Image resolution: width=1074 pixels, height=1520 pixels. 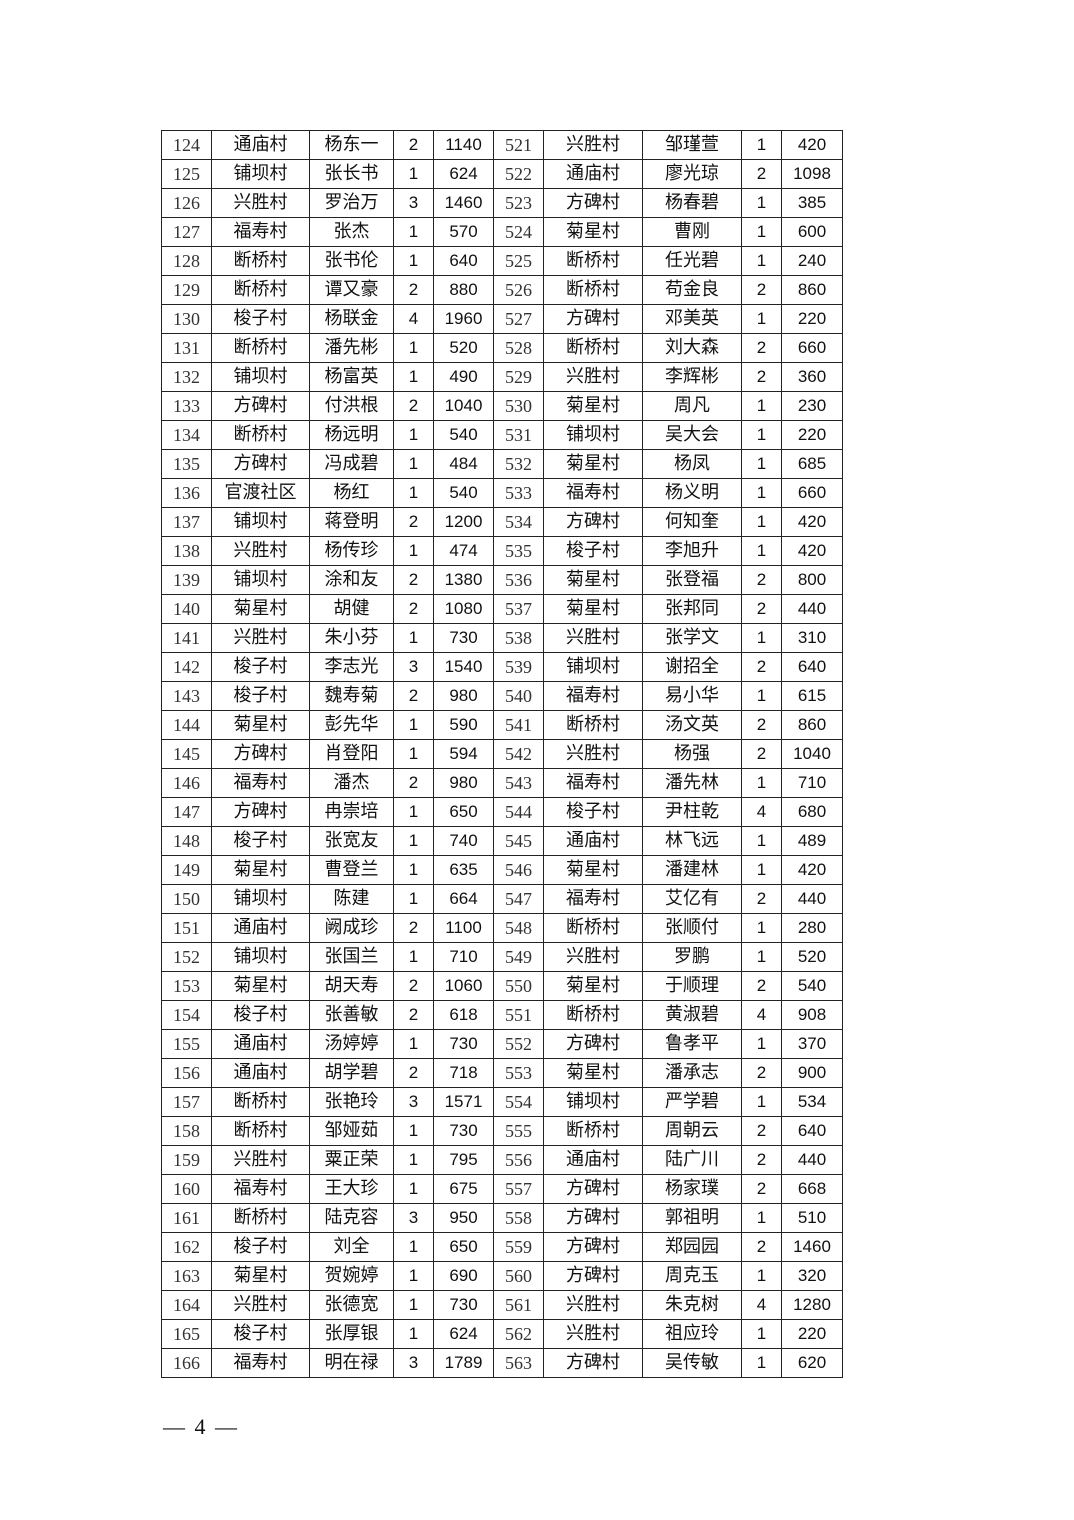 What do you see at coordinates (692, 928) in the screenshot?
I see `name-cell: 张顺付` at bounding box center [692, 928].